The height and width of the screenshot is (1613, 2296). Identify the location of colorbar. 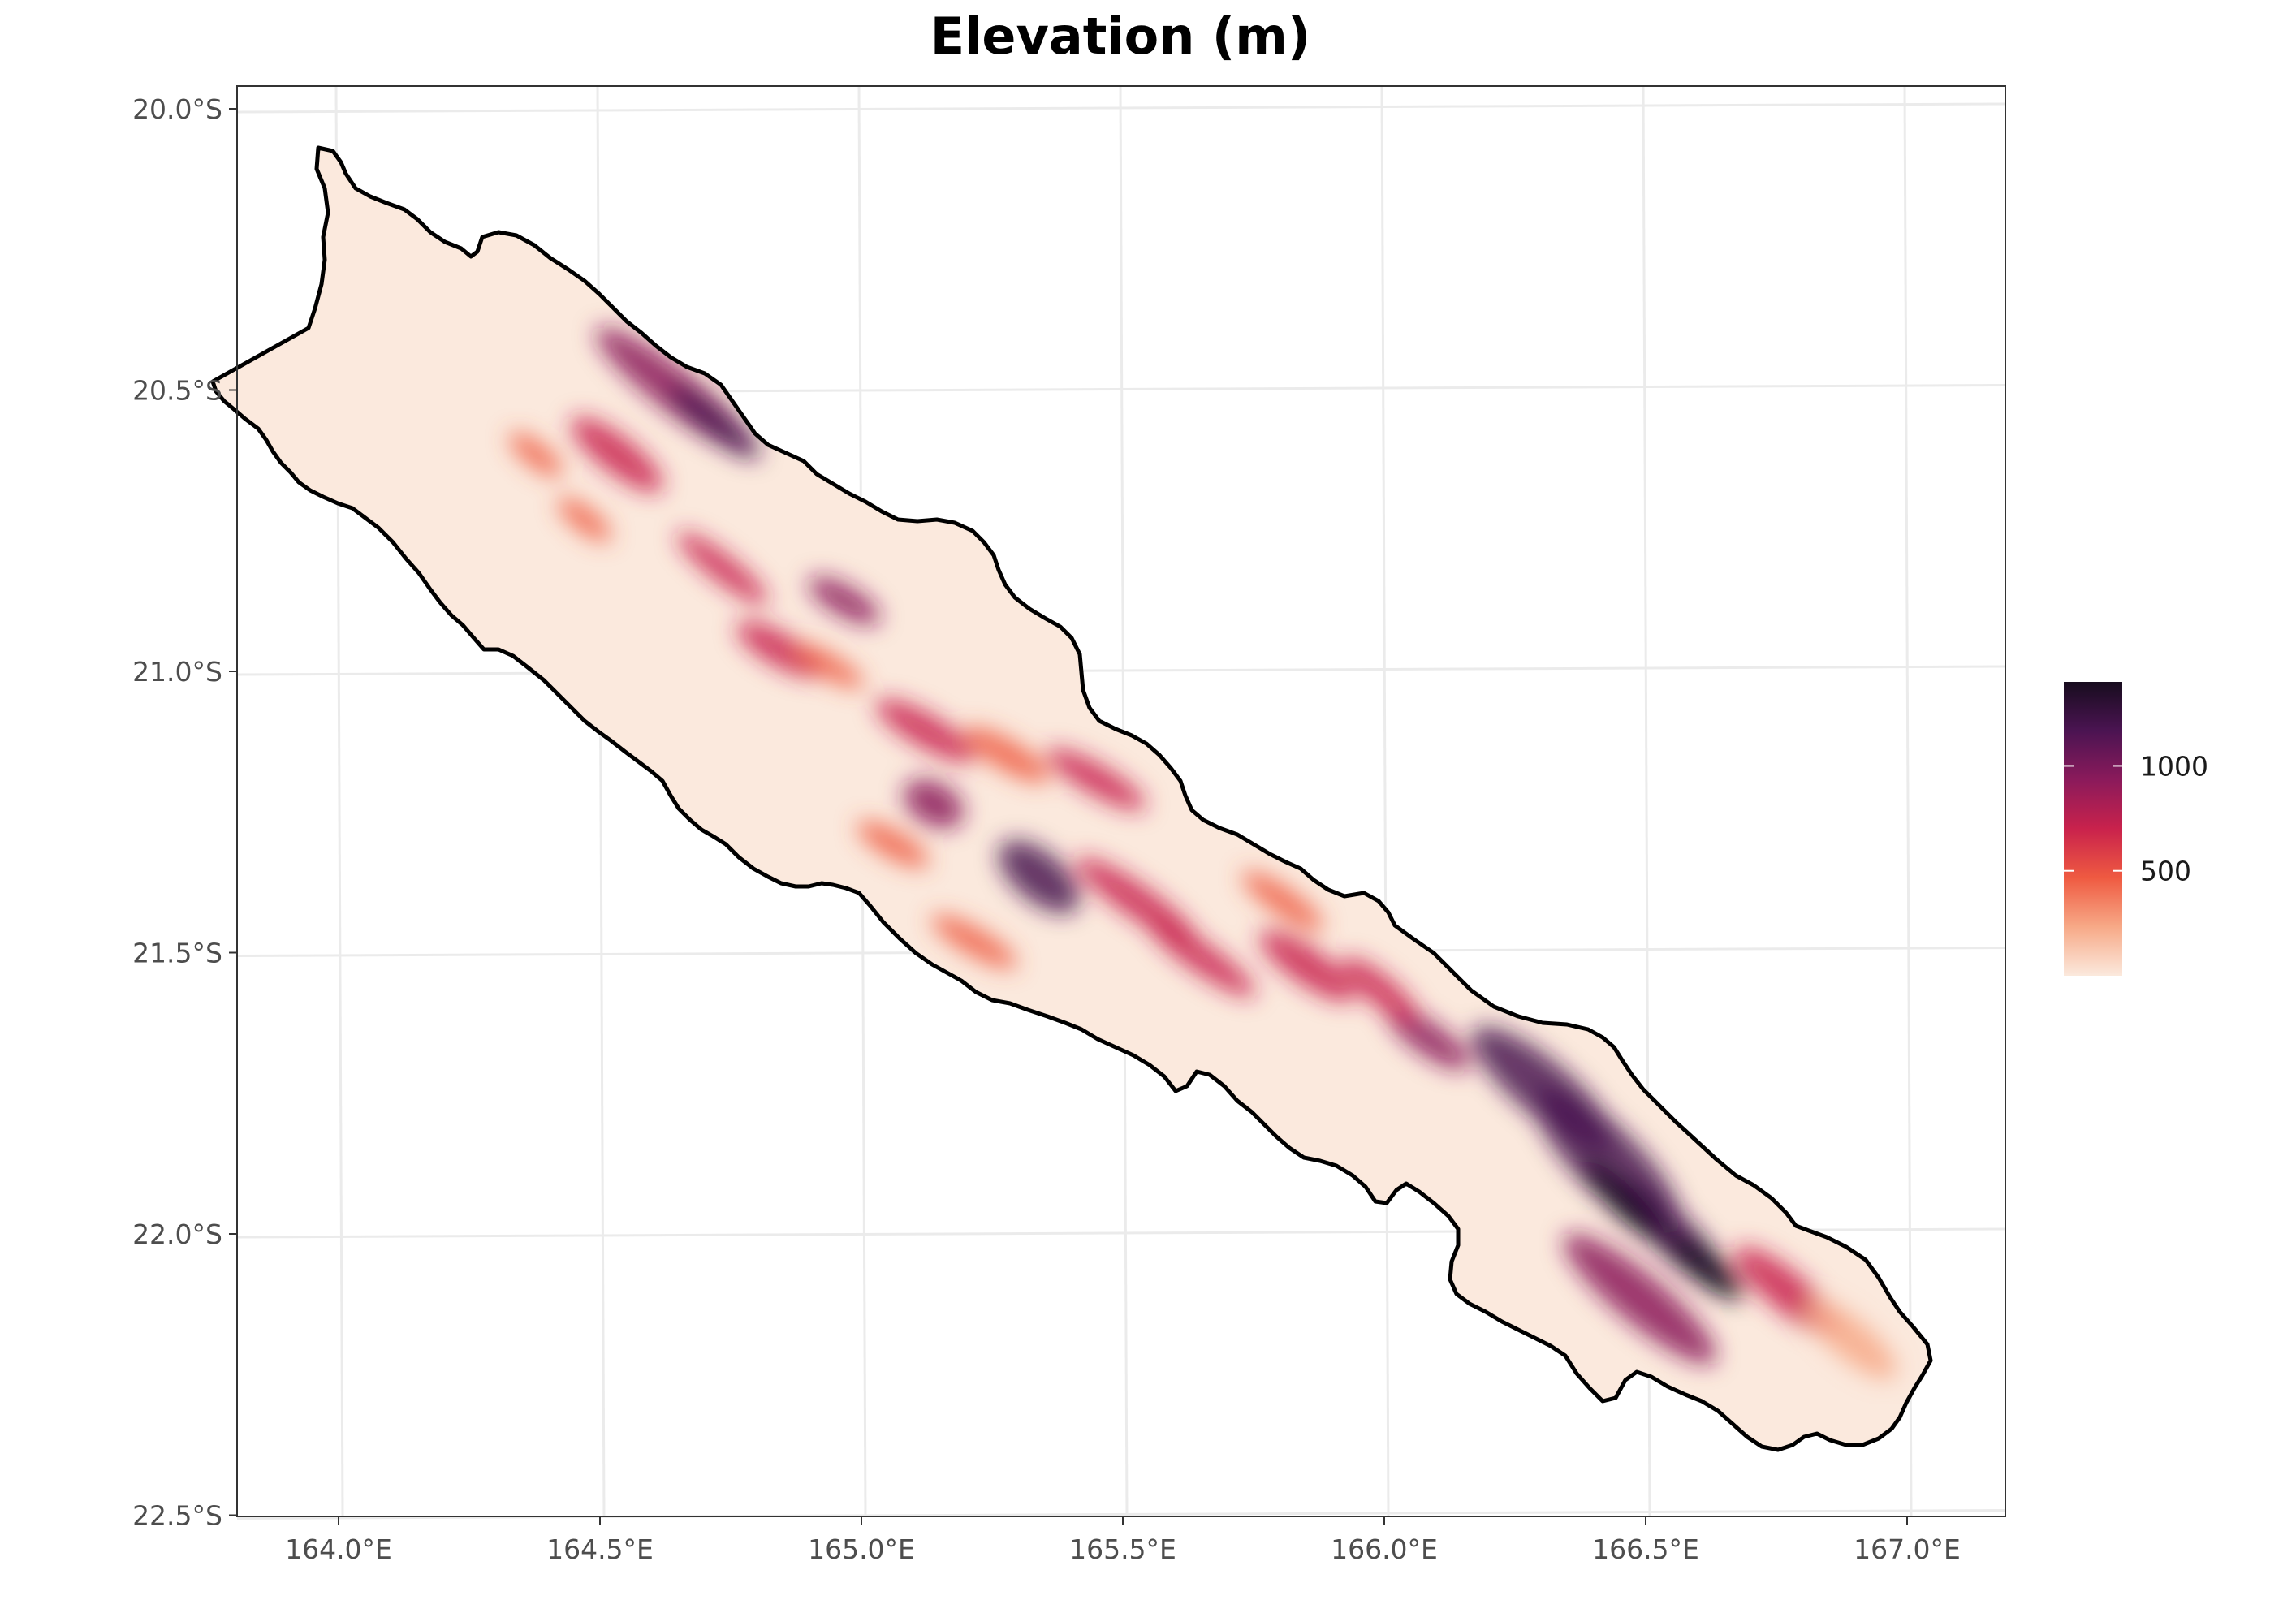
(2093, 829).